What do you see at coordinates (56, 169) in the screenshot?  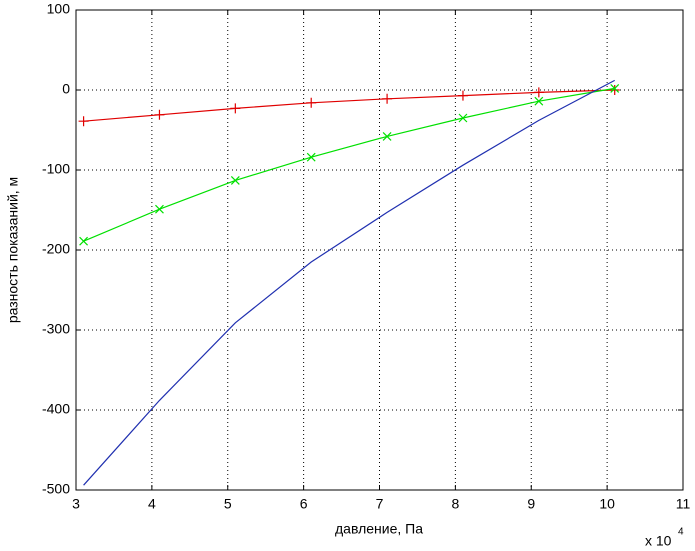 I see `y-tick-label: -100` at bounding box center [56, 169].